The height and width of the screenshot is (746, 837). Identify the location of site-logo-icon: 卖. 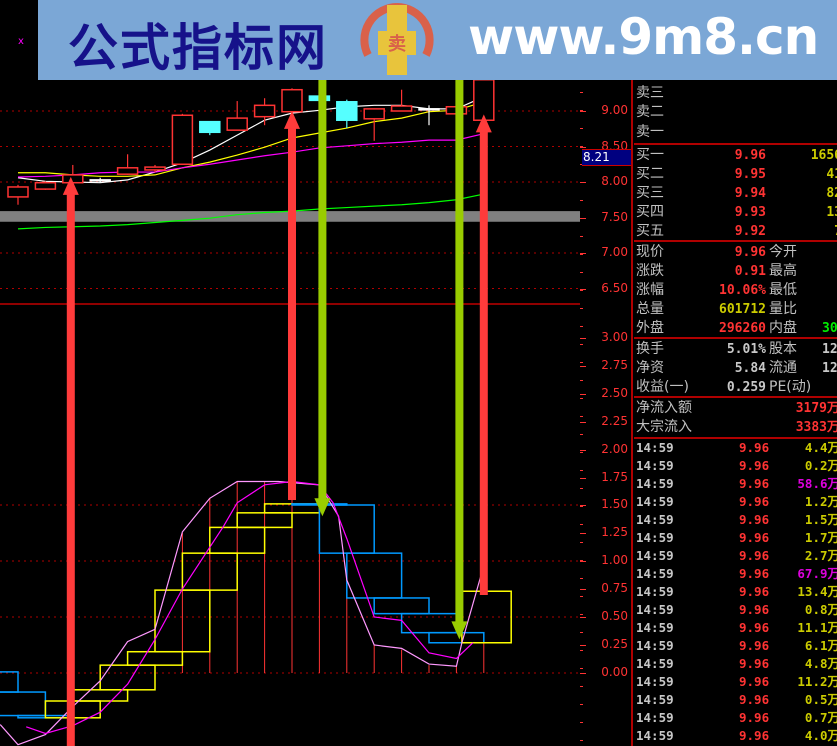
(397, 39).